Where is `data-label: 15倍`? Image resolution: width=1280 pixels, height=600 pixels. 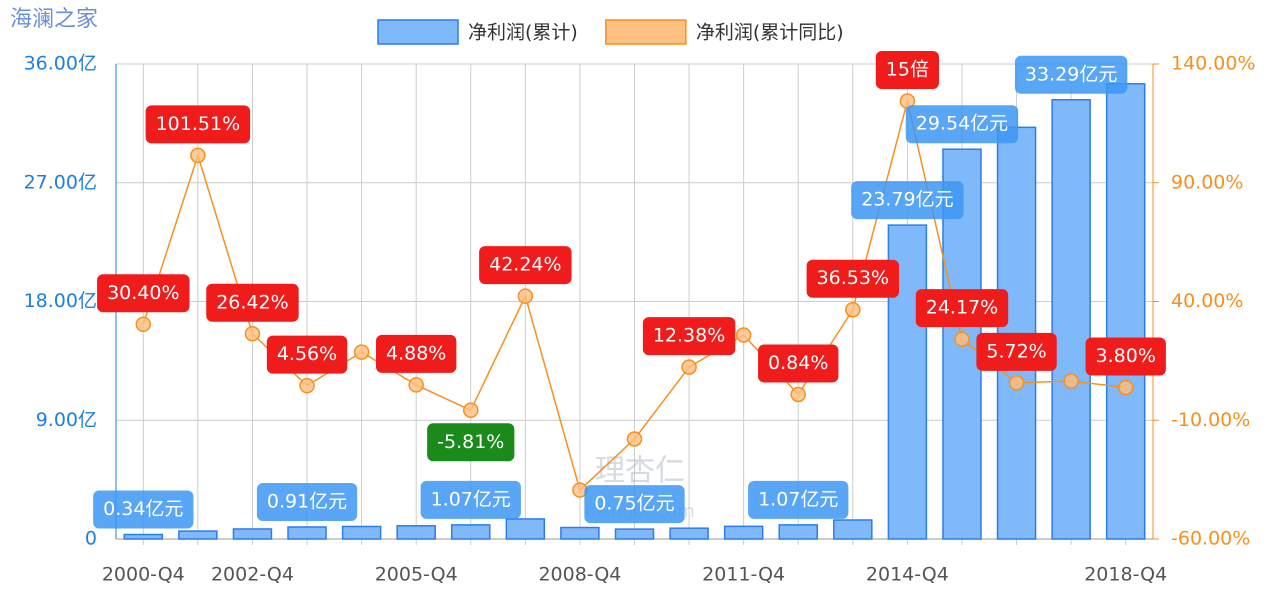 data-label: 15倍 is located at coordinates (907, 70).